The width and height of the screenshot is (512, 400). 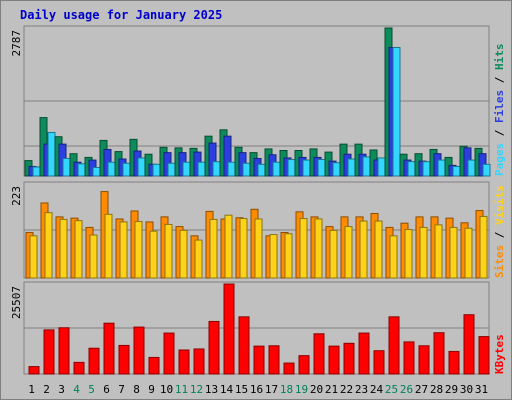 I want to click on day-label-4: 4, so click(x=76, y=389).